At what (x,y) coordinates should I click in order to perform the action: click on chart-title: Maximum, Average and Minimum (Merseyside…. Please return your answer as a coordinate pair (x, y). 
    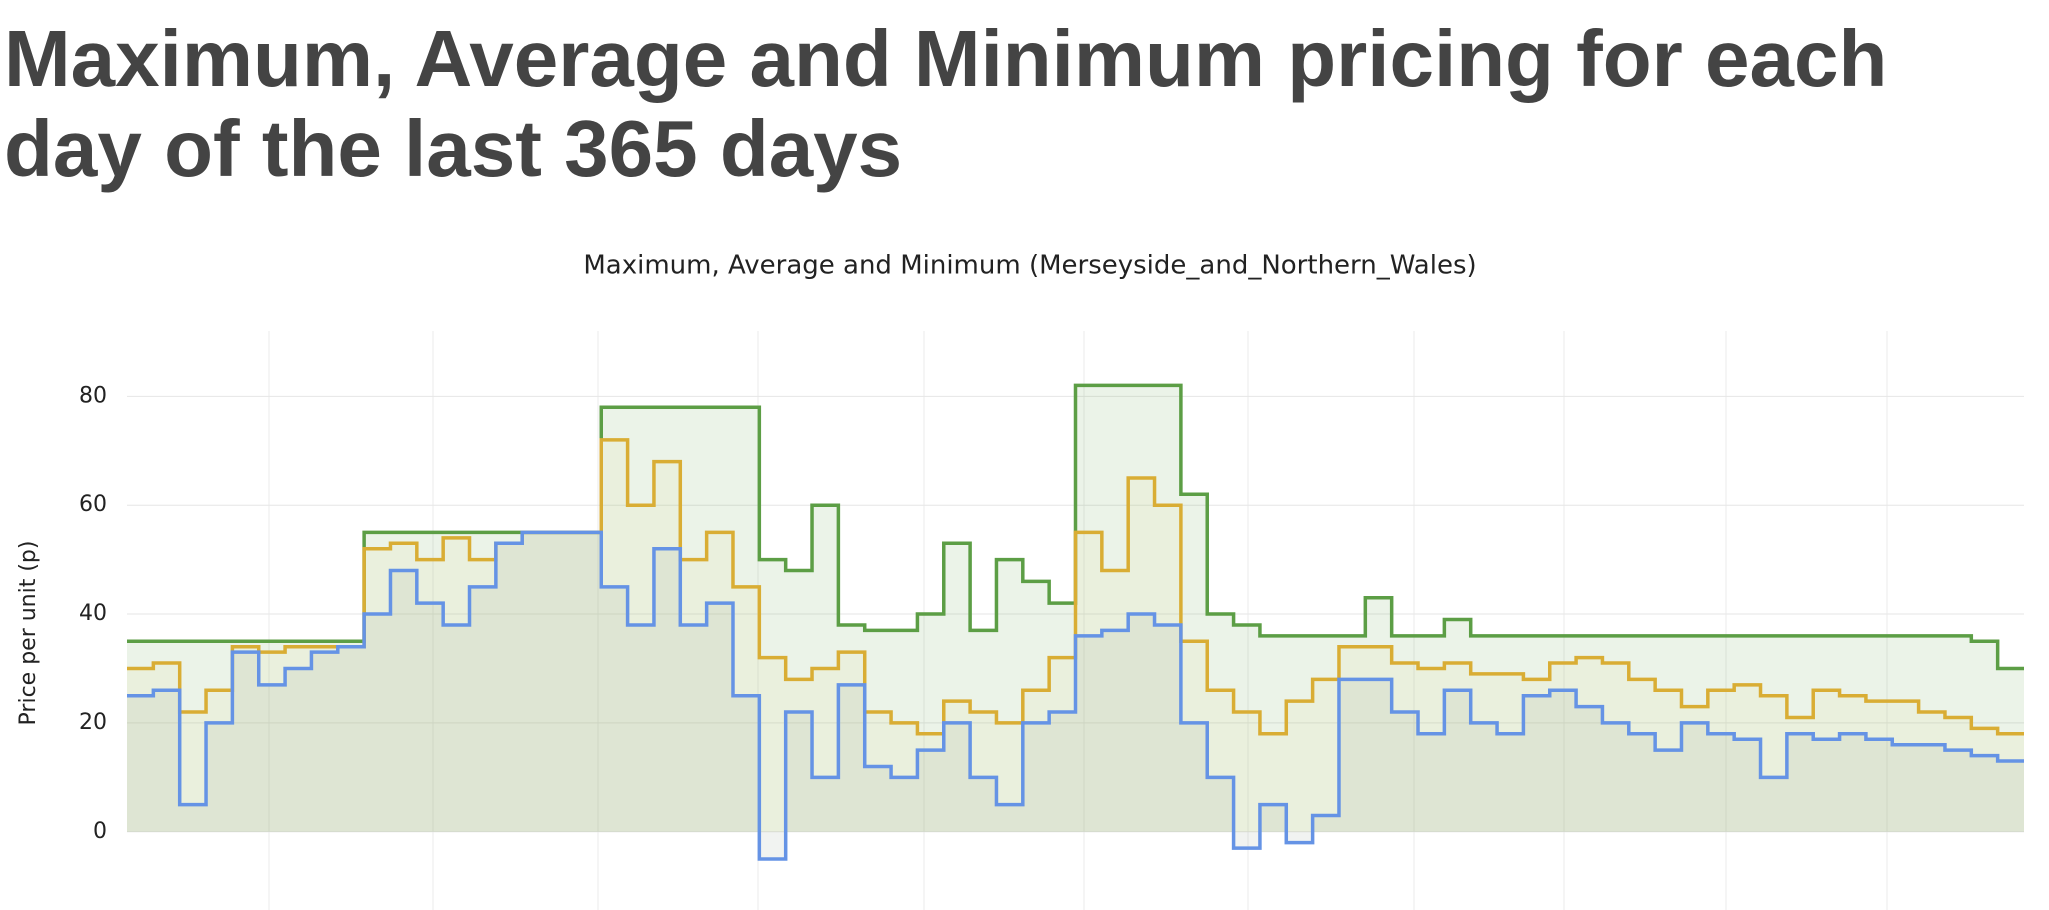
    Looking at the image, I should click on (1029, 266).